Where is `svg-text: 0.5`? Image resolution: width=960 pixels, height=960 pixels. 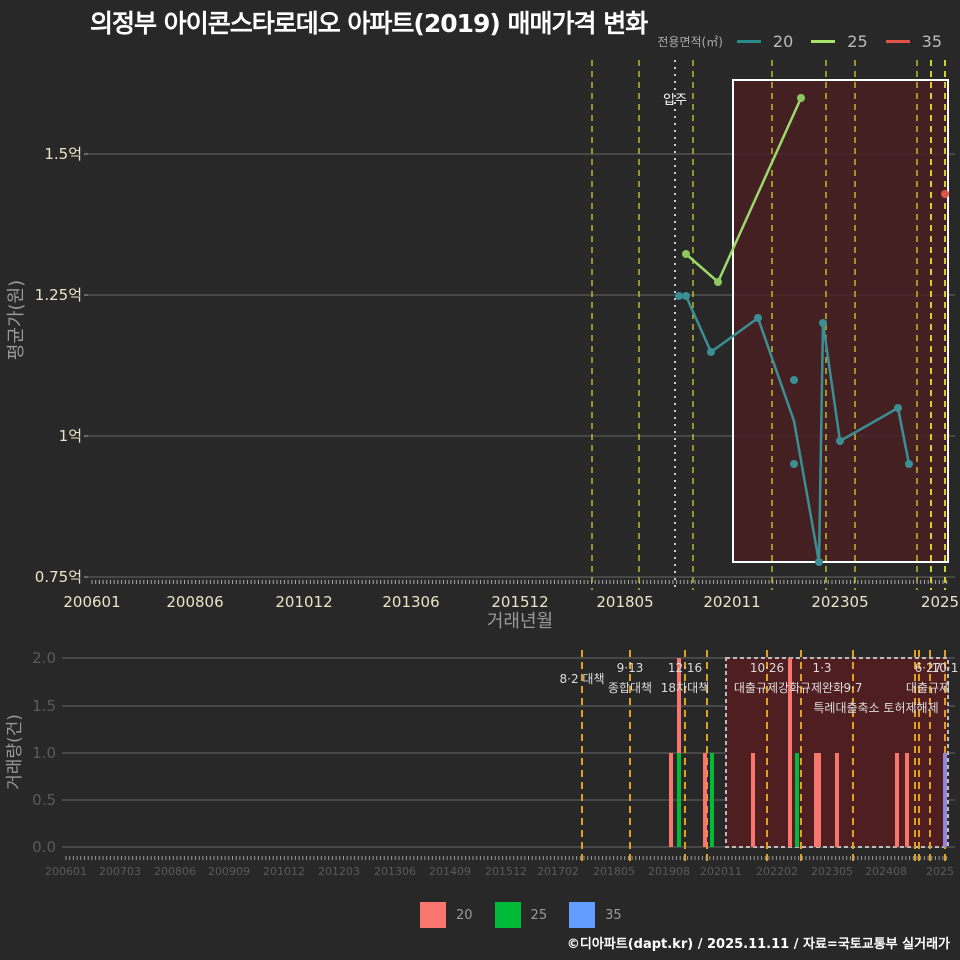 svg-text: 0.5 is located at coordinates (44, 800).